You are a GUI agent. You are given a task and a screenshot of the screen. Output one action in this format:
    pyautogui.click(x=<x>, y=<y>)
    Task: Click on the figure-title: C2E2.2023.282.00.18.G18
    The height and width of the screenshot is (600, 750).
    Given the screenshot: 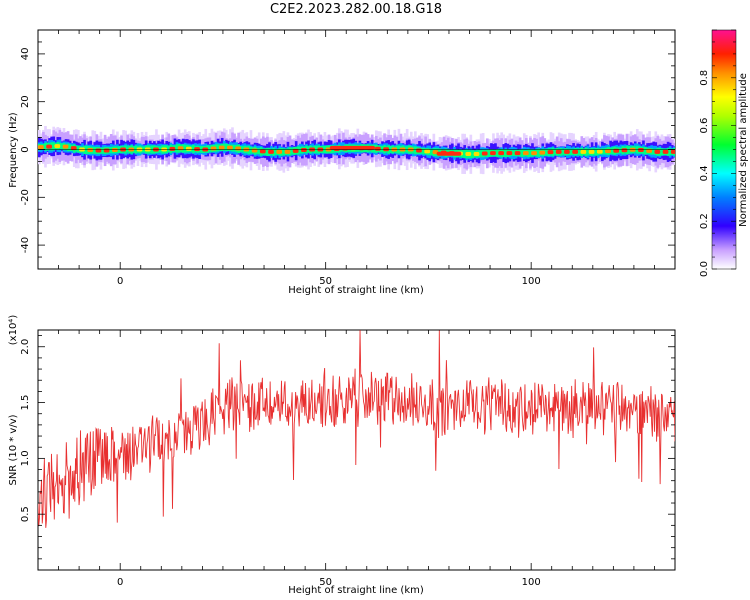 What is the action you would take?
    pyautogui.click(x=356, y=9)
    